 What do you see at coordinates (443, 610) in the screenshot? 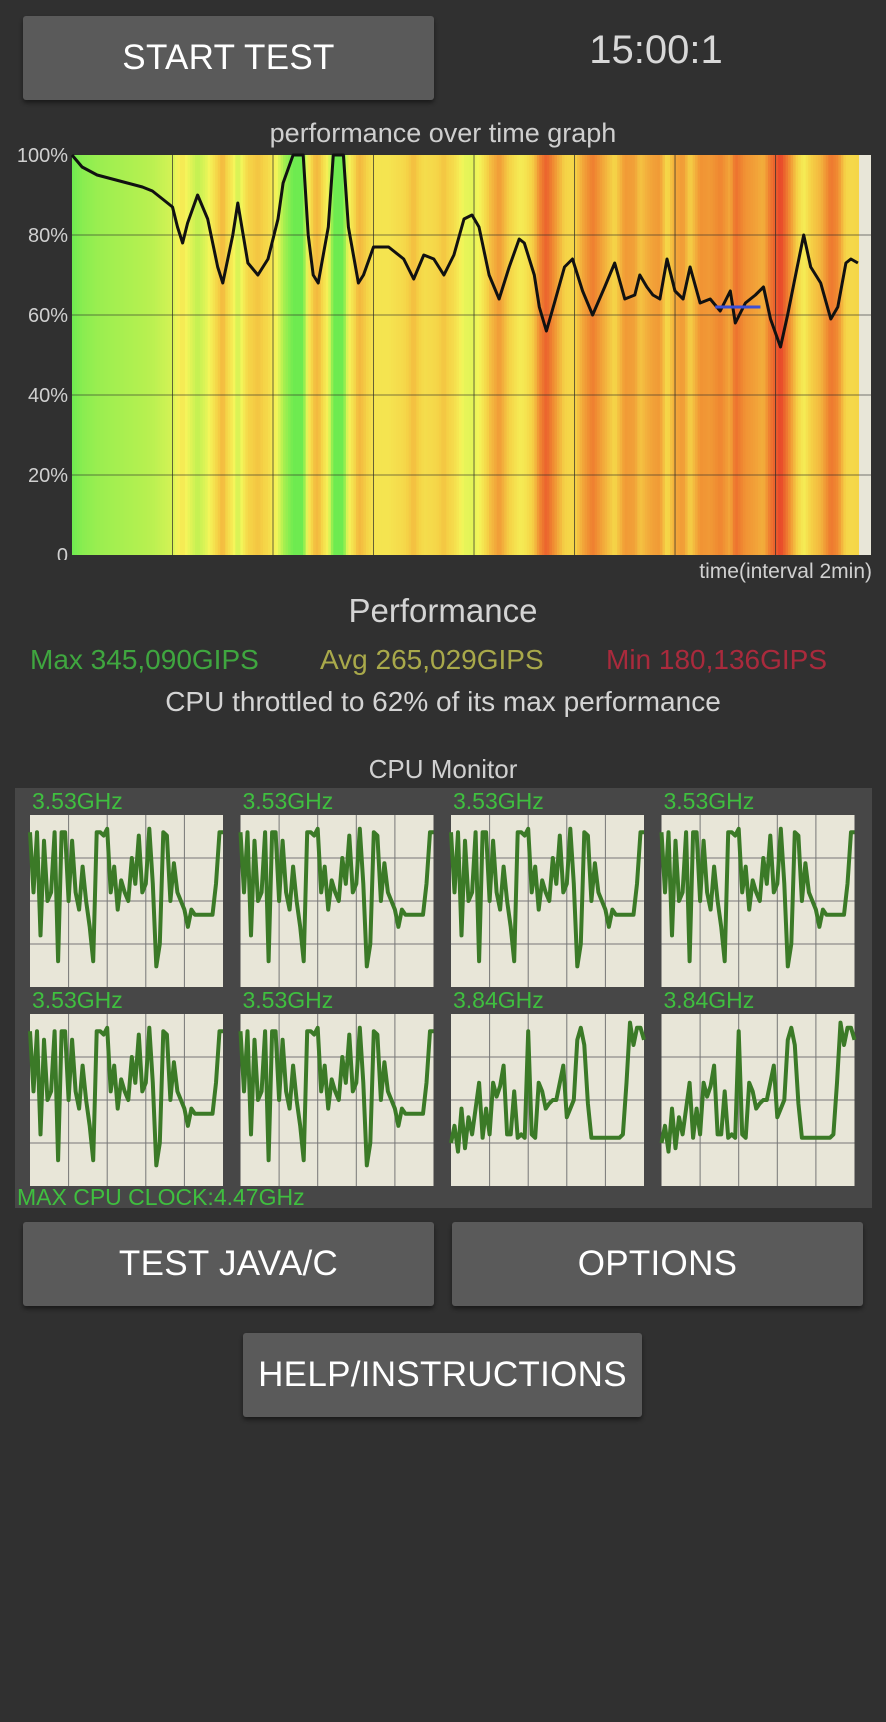
I see `performance-heading: Performance` at bounding box center [443, 610].